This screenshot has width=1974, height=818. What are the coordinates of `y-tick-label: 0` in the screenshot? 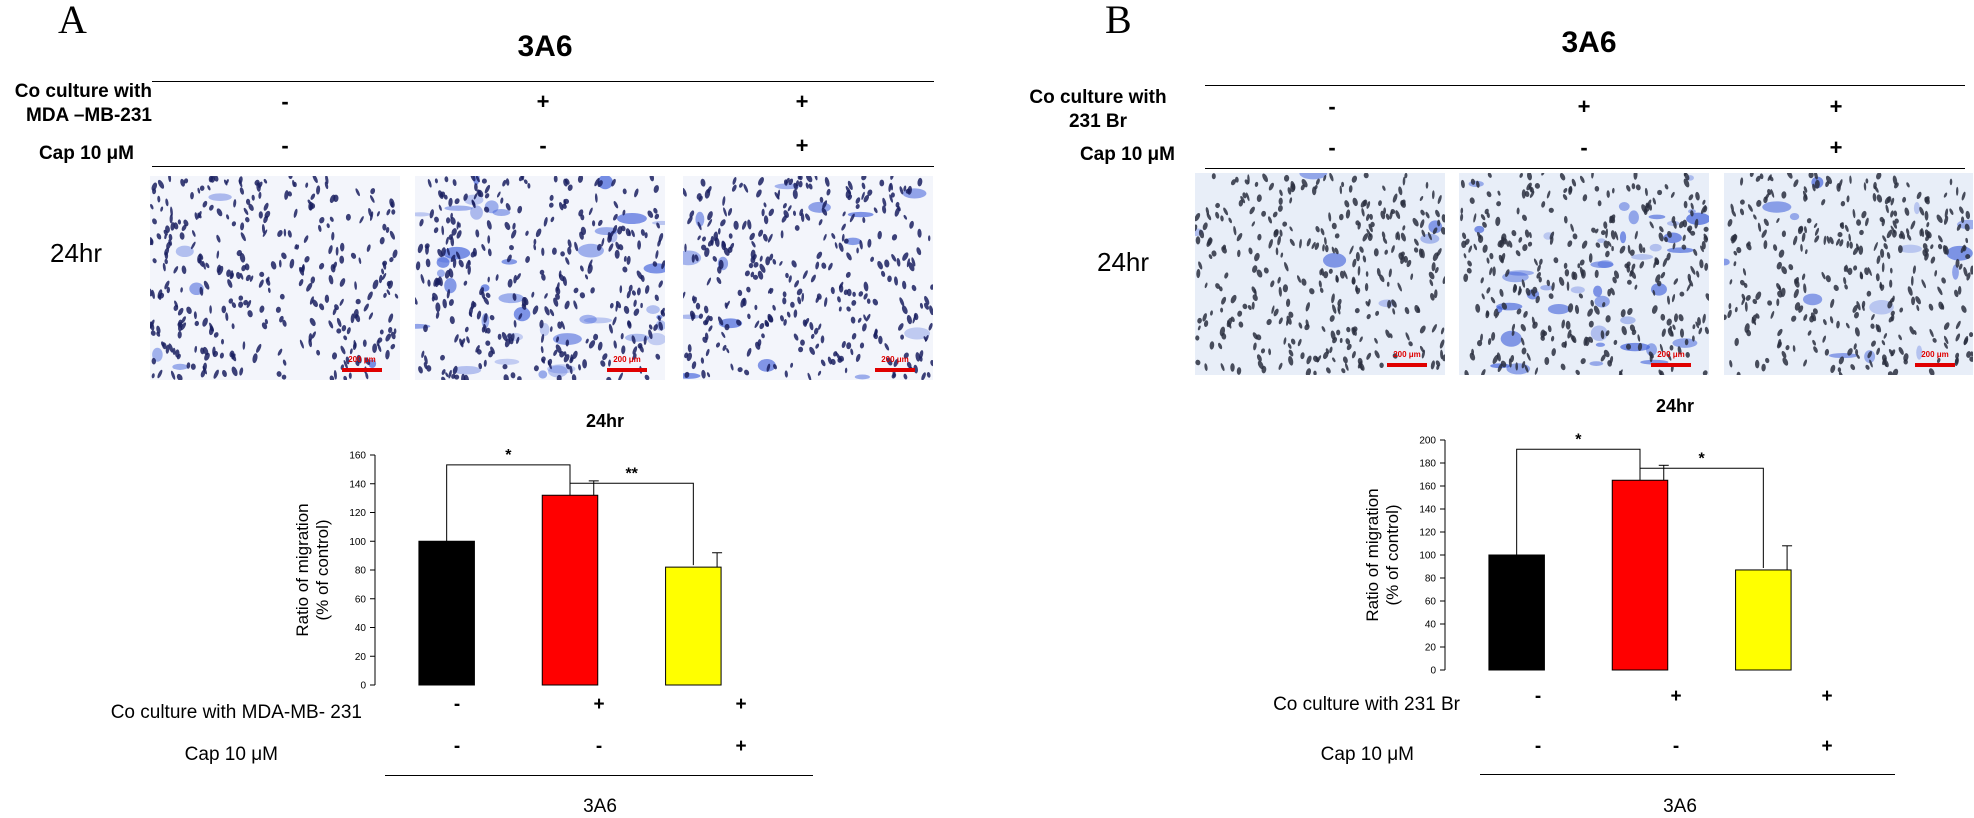 It's located at (1433, 671).